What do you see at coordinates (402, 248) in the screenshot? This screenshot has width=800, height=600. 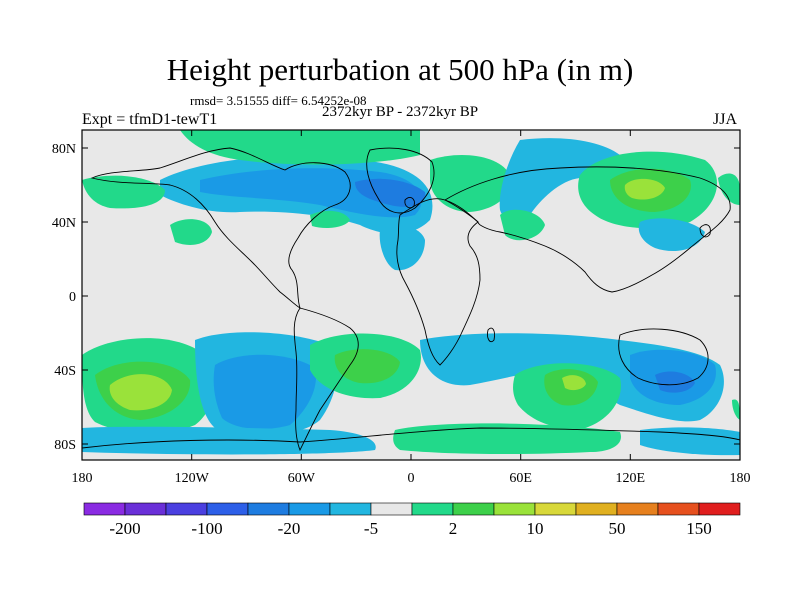 I see `field-atlantic-blue` at bounding box center [402, 248].